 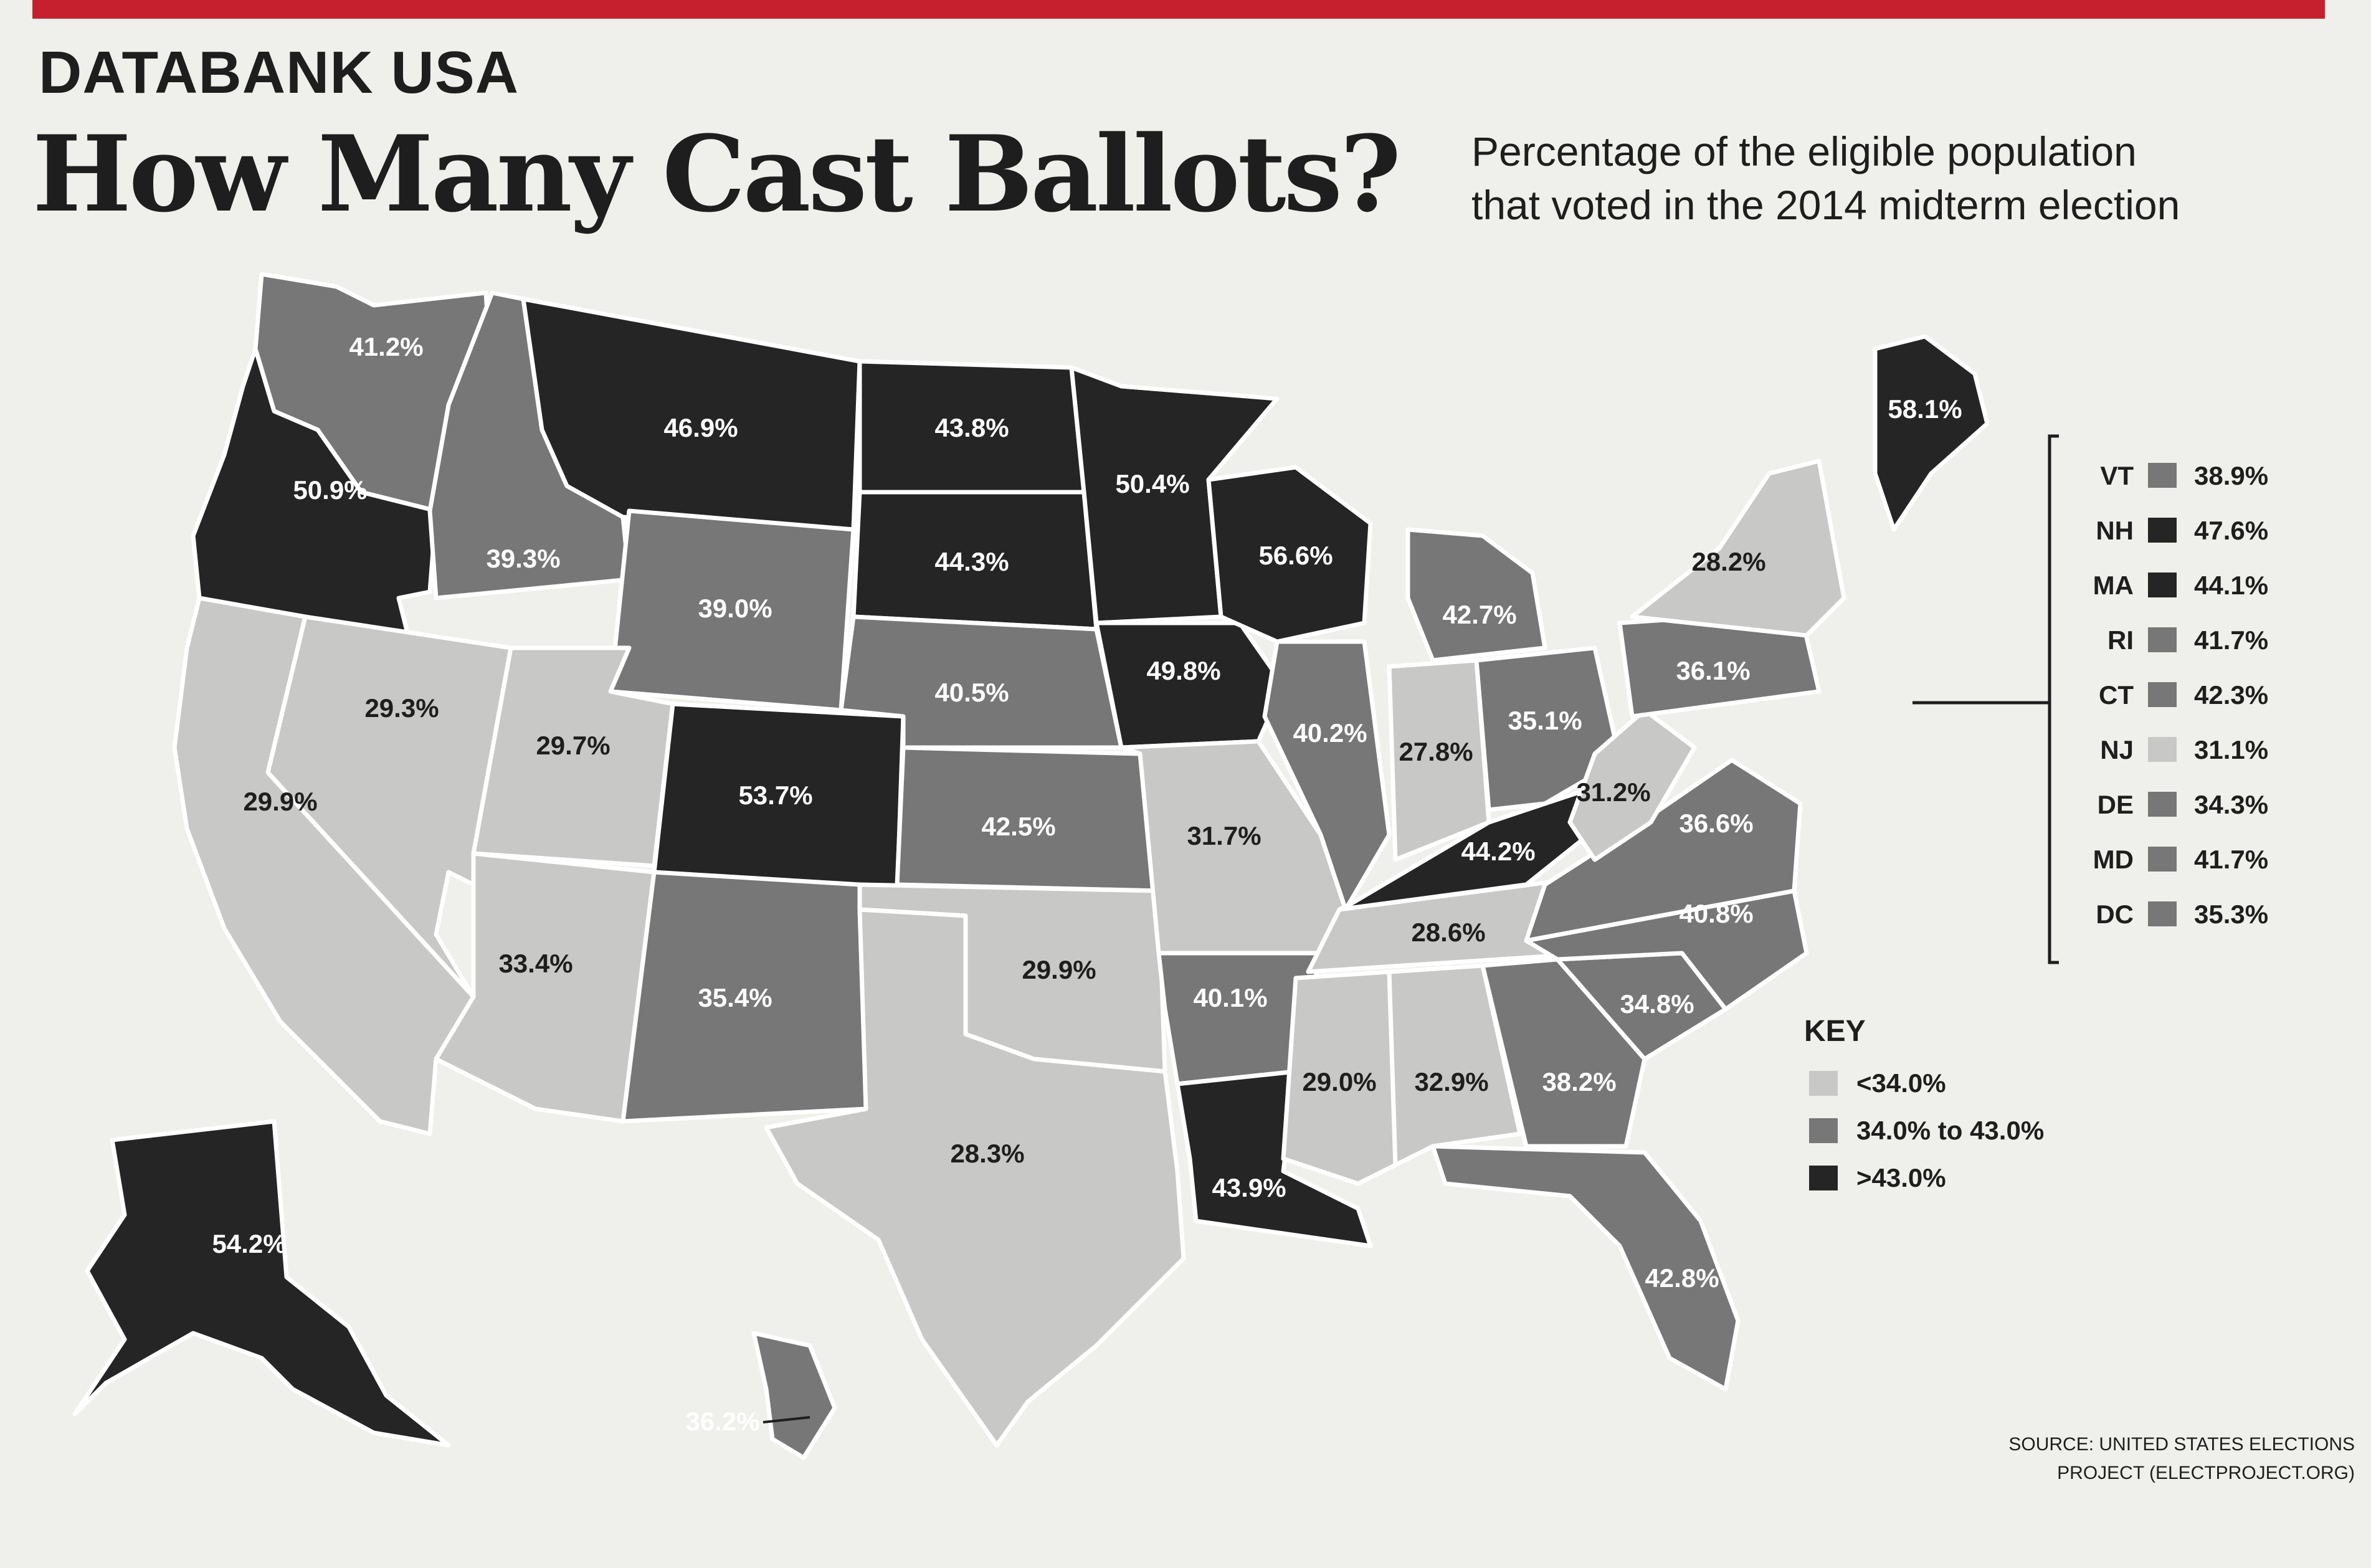 What do you see at coordinates (1224, 835) in the screenshot?
I see `label-MO: 31.7%` at bounding box center [1224, 835].